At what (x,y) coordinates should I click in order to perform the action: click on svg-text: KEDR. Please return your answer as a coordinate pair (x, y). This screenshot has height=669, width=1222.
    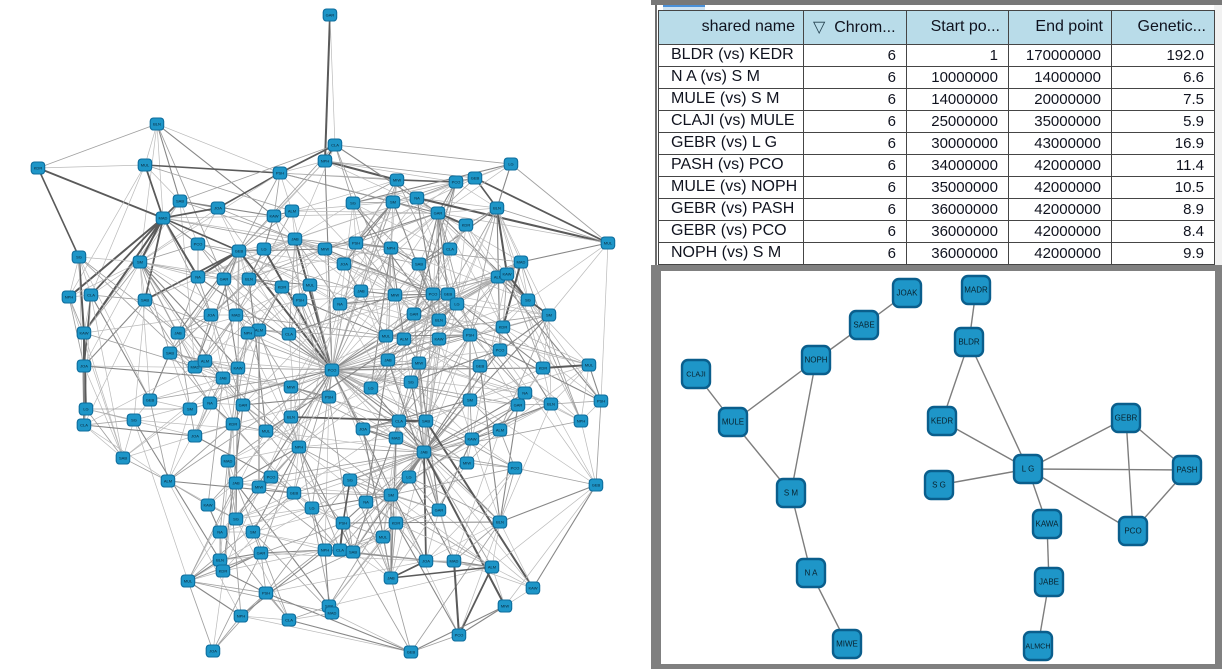
    Looking at the image, I should click on (942, 421).